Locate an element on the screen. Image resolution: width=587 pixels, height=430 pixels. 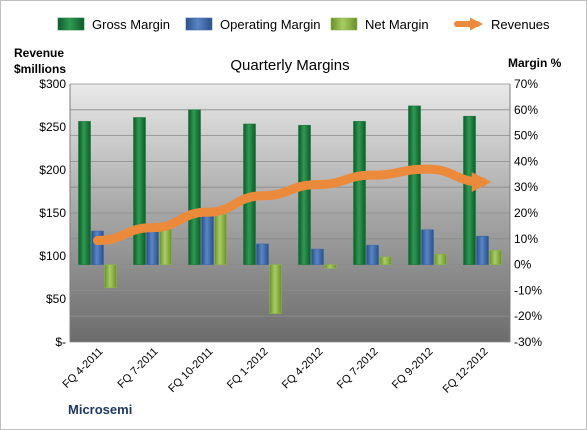
right-tick-label: -20% is located at coordinates (528, 316).